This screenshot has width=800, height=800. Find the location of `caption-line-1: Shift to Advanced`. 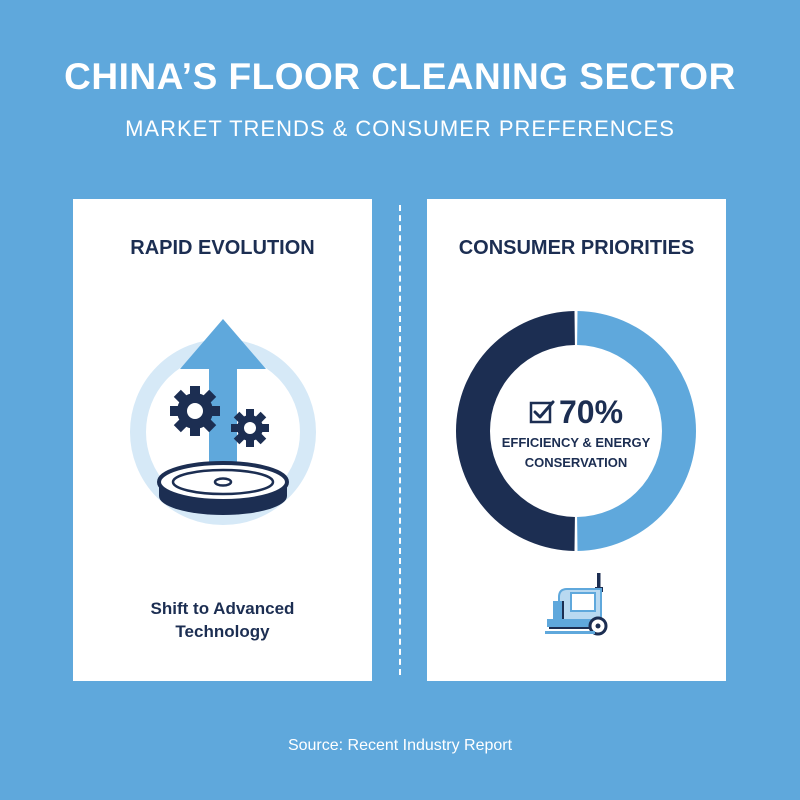

caption-line-1: Shift to Advanced is located at coordinates (222, 608).